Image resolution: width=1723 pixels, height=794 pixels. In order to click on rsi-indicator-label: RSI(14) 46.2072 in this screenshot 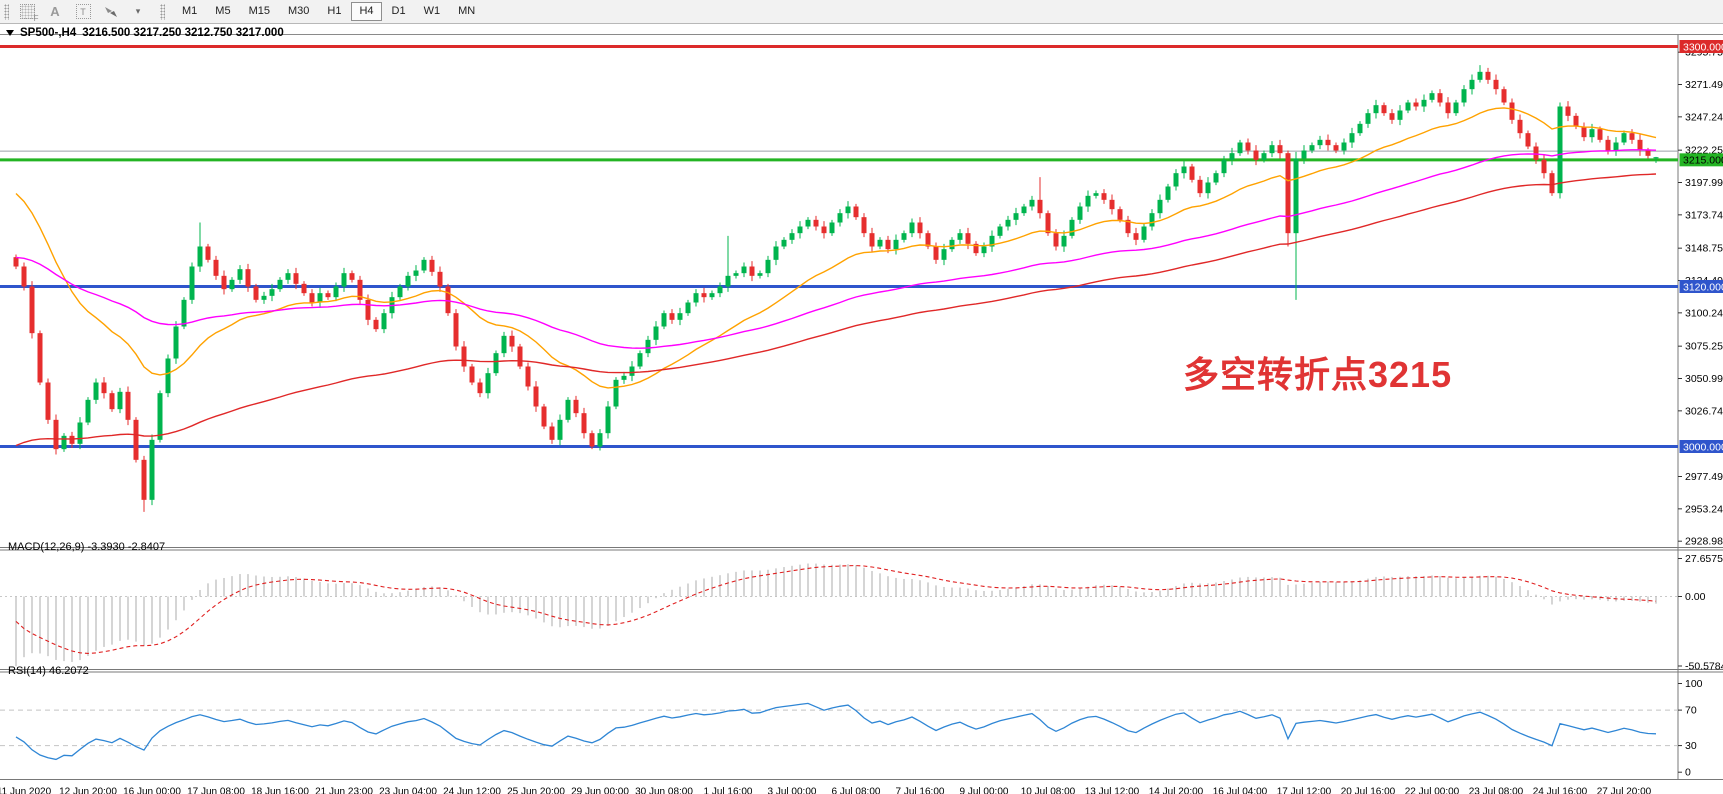, I will do `click(48, 671)`.